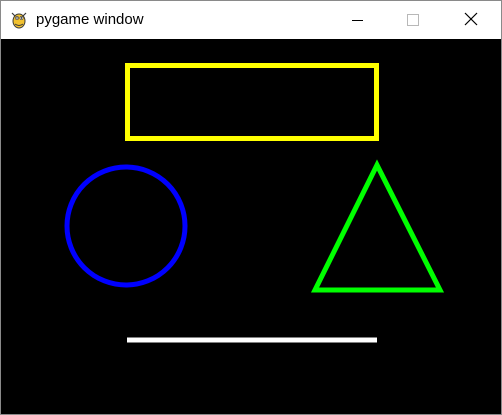  I want to click on minimize-icon, so click(357, 20).